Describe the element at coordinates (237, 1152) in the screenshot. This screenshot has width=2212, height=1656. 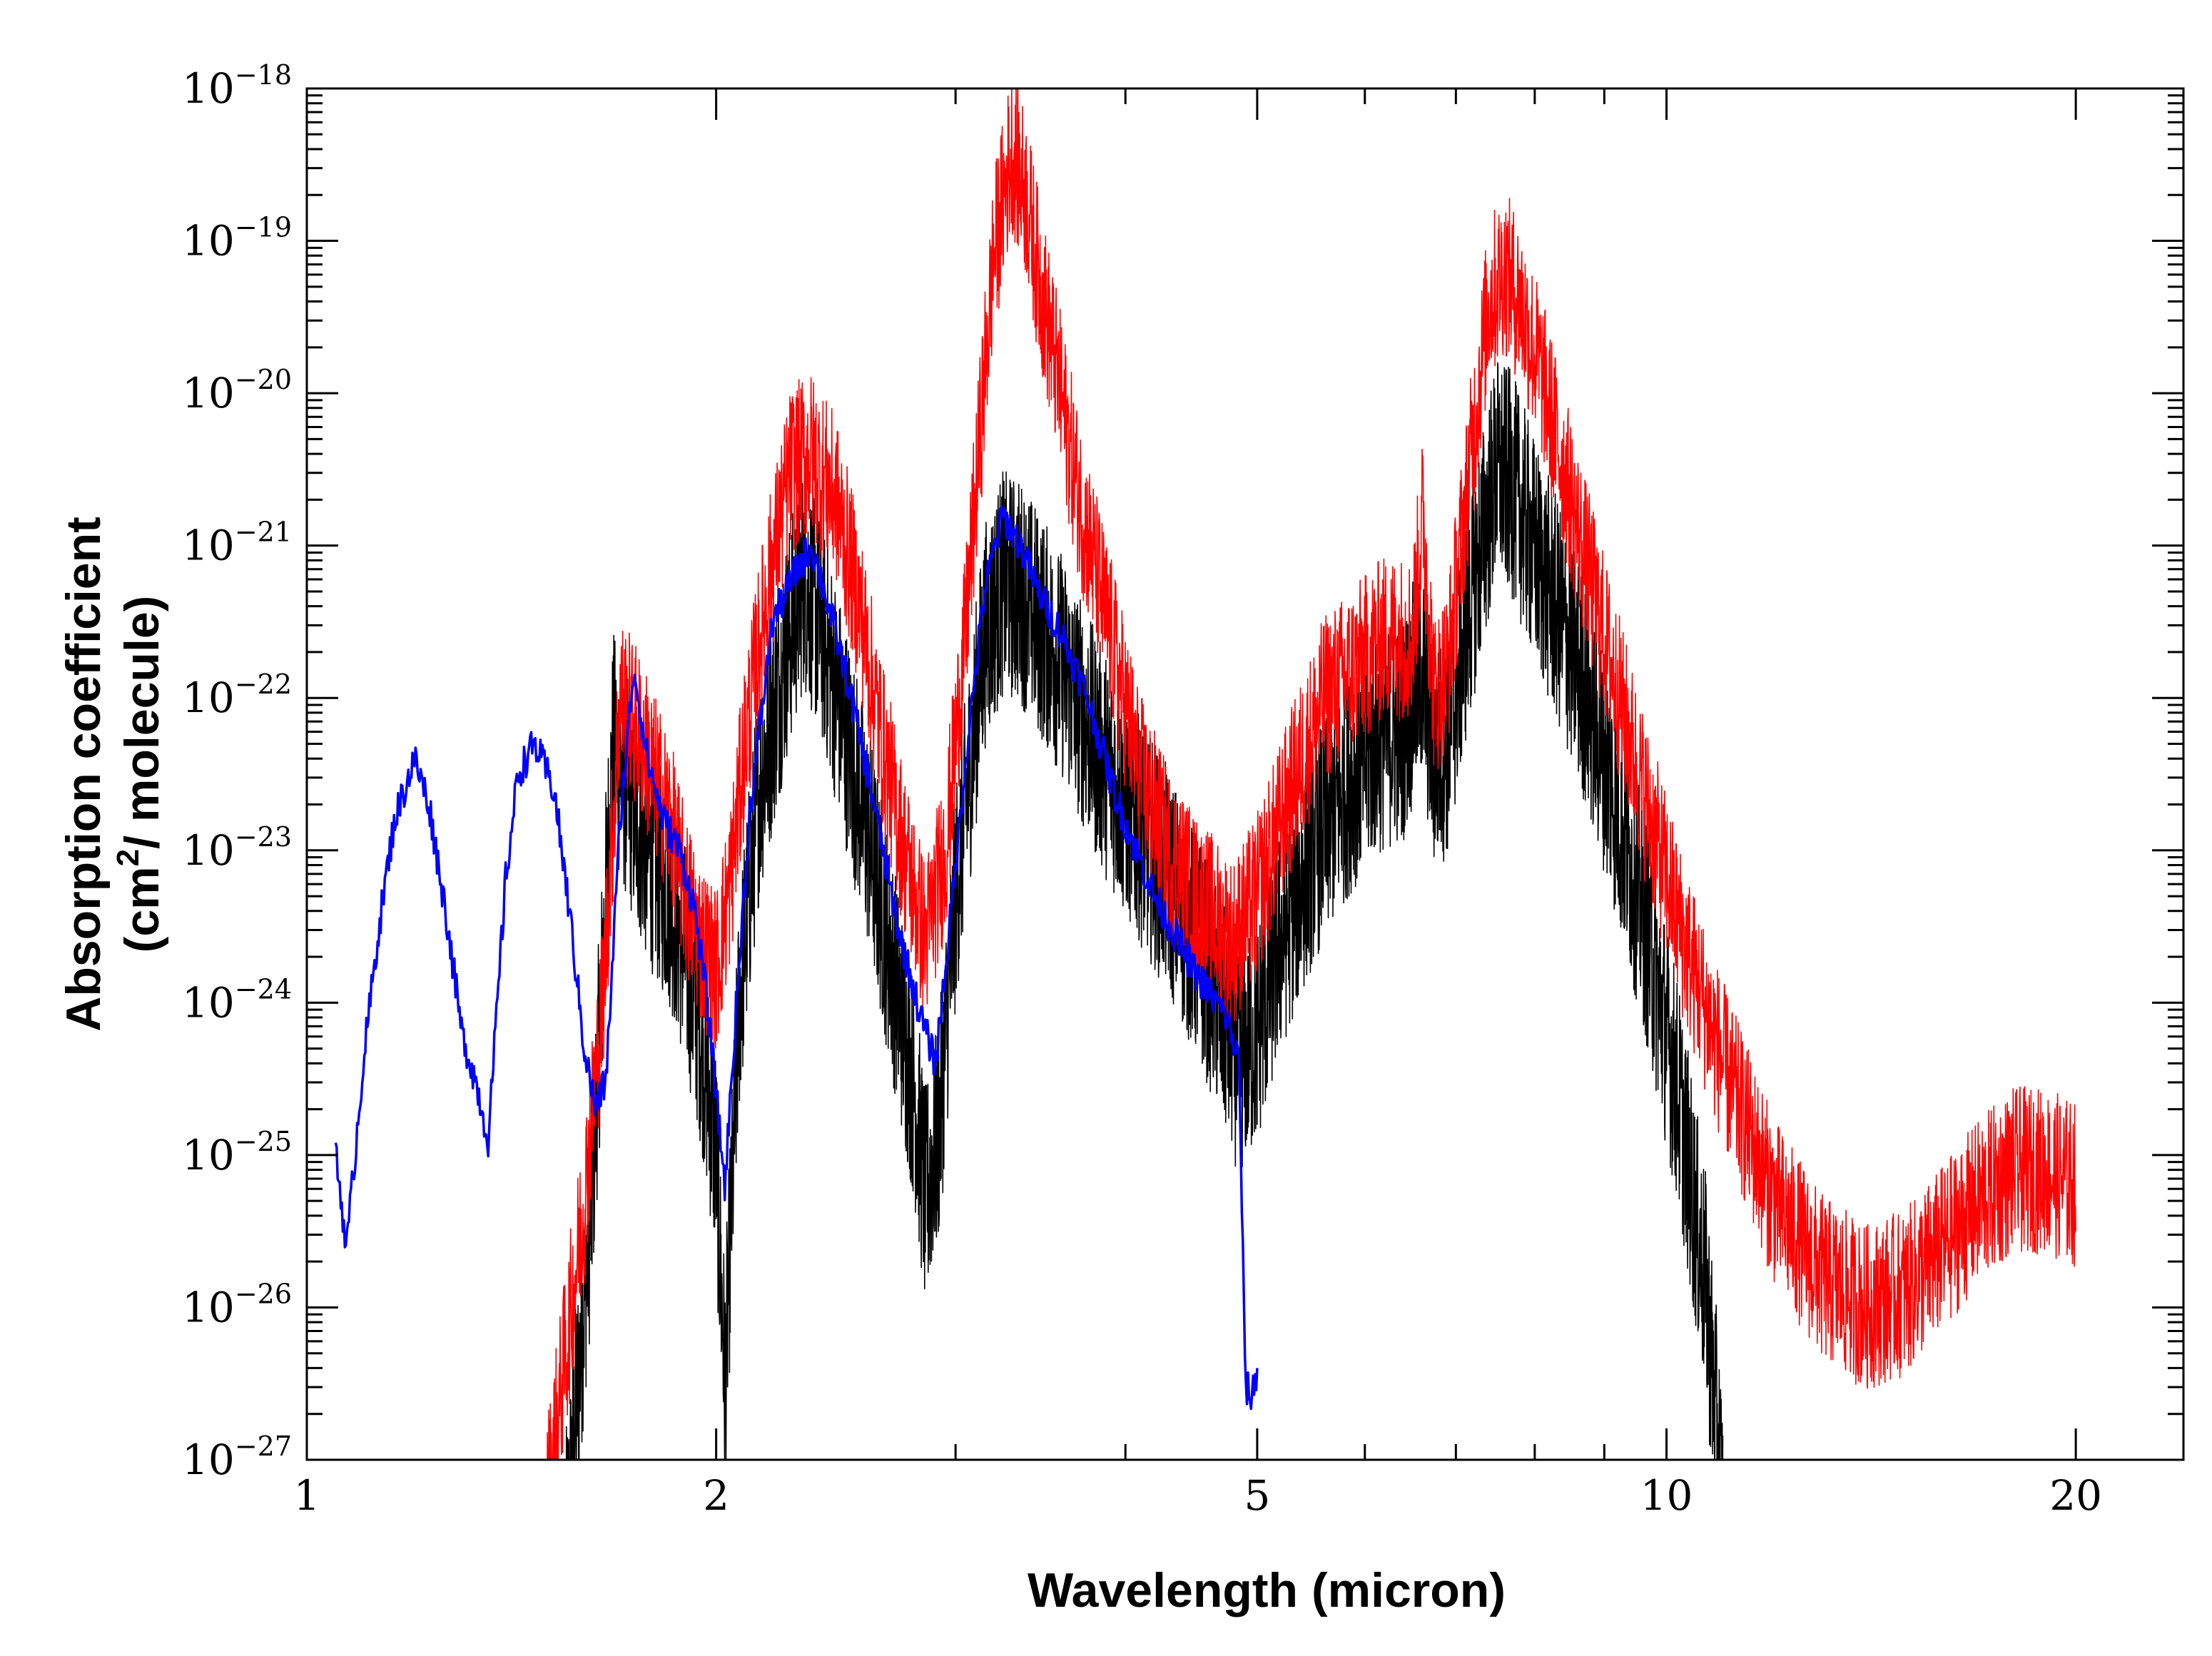
I see `y-tick-label: 10−25` at that location.